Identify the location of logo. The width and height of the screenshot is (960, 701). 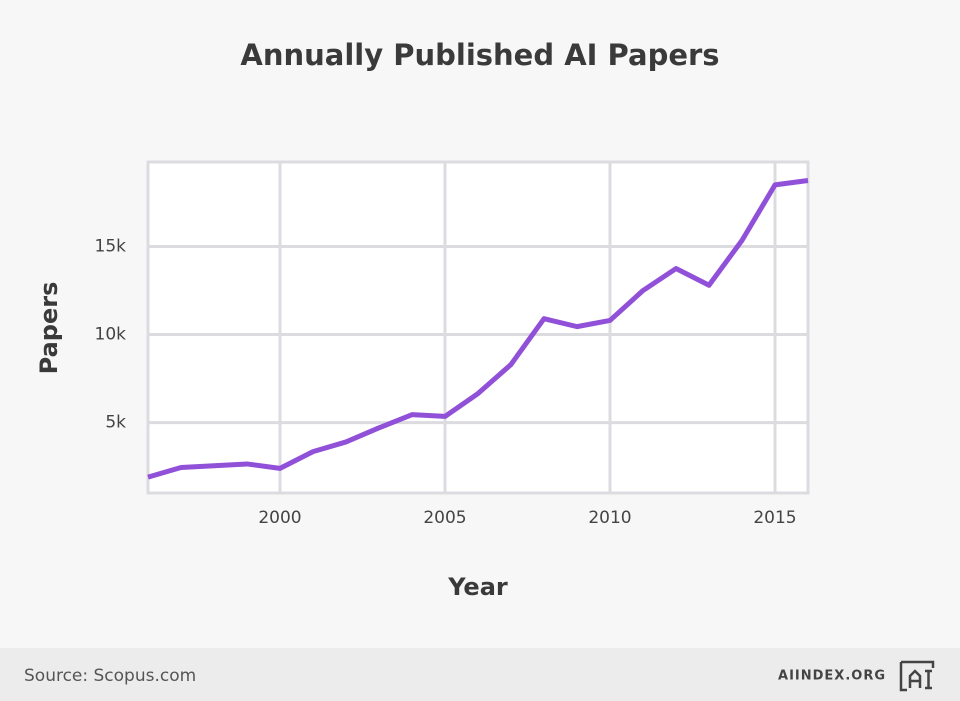
(917, 676).